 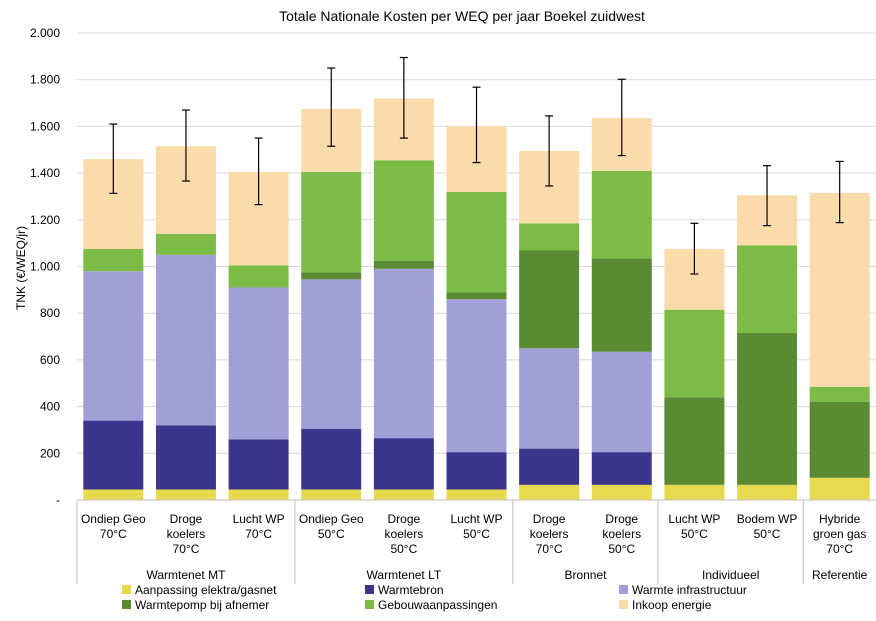 I want to click on group-label: Individueel, so click(x=730, y=575).